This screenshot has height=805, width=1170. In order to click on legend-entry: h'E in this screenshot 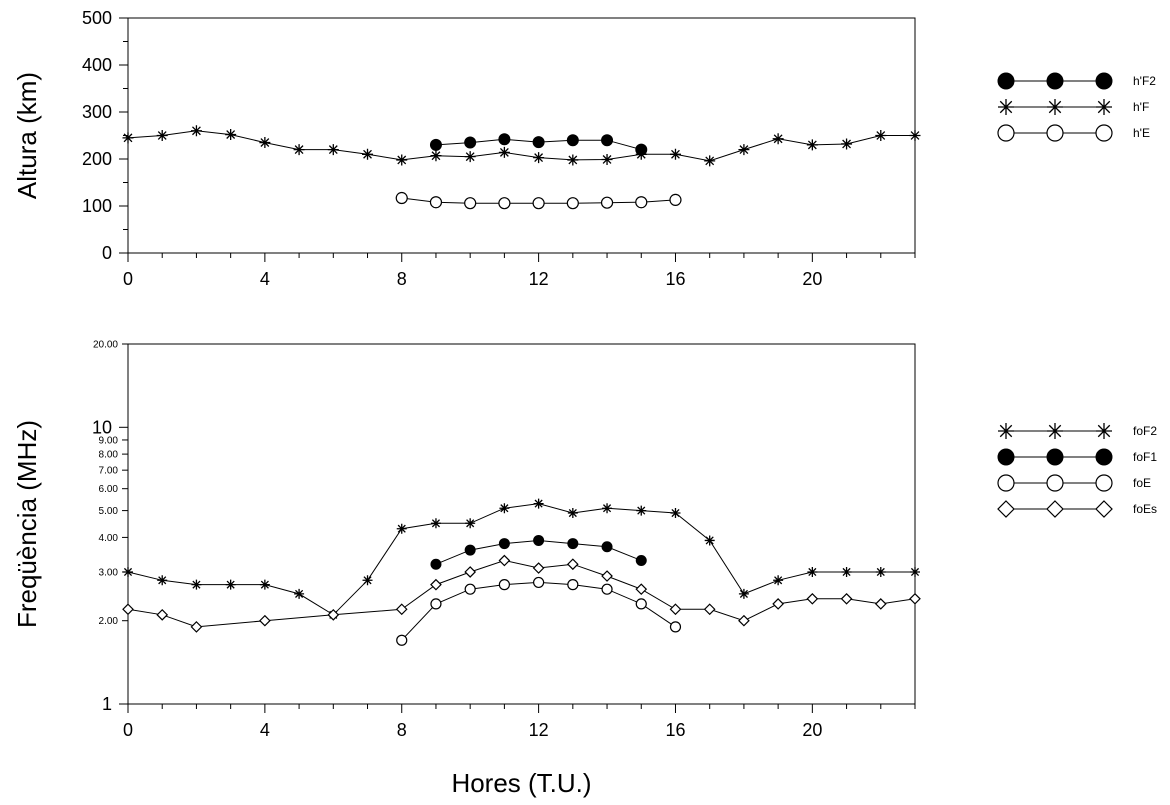, I will do `click(1073, 133)`.